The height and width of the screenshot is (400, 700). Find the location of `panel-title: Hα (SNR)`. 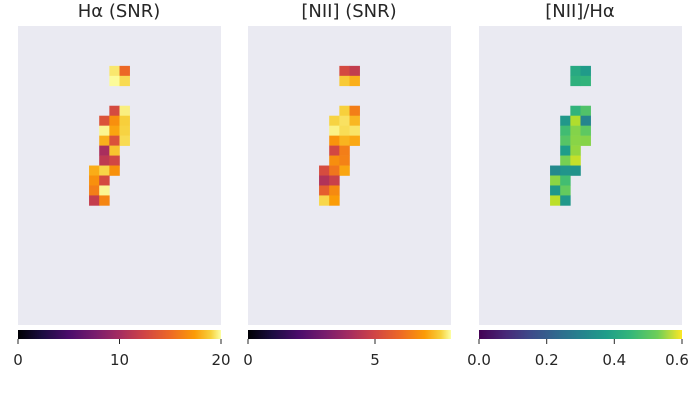

panel-title: Hα (SNR) is located at coordinates (119, 11).